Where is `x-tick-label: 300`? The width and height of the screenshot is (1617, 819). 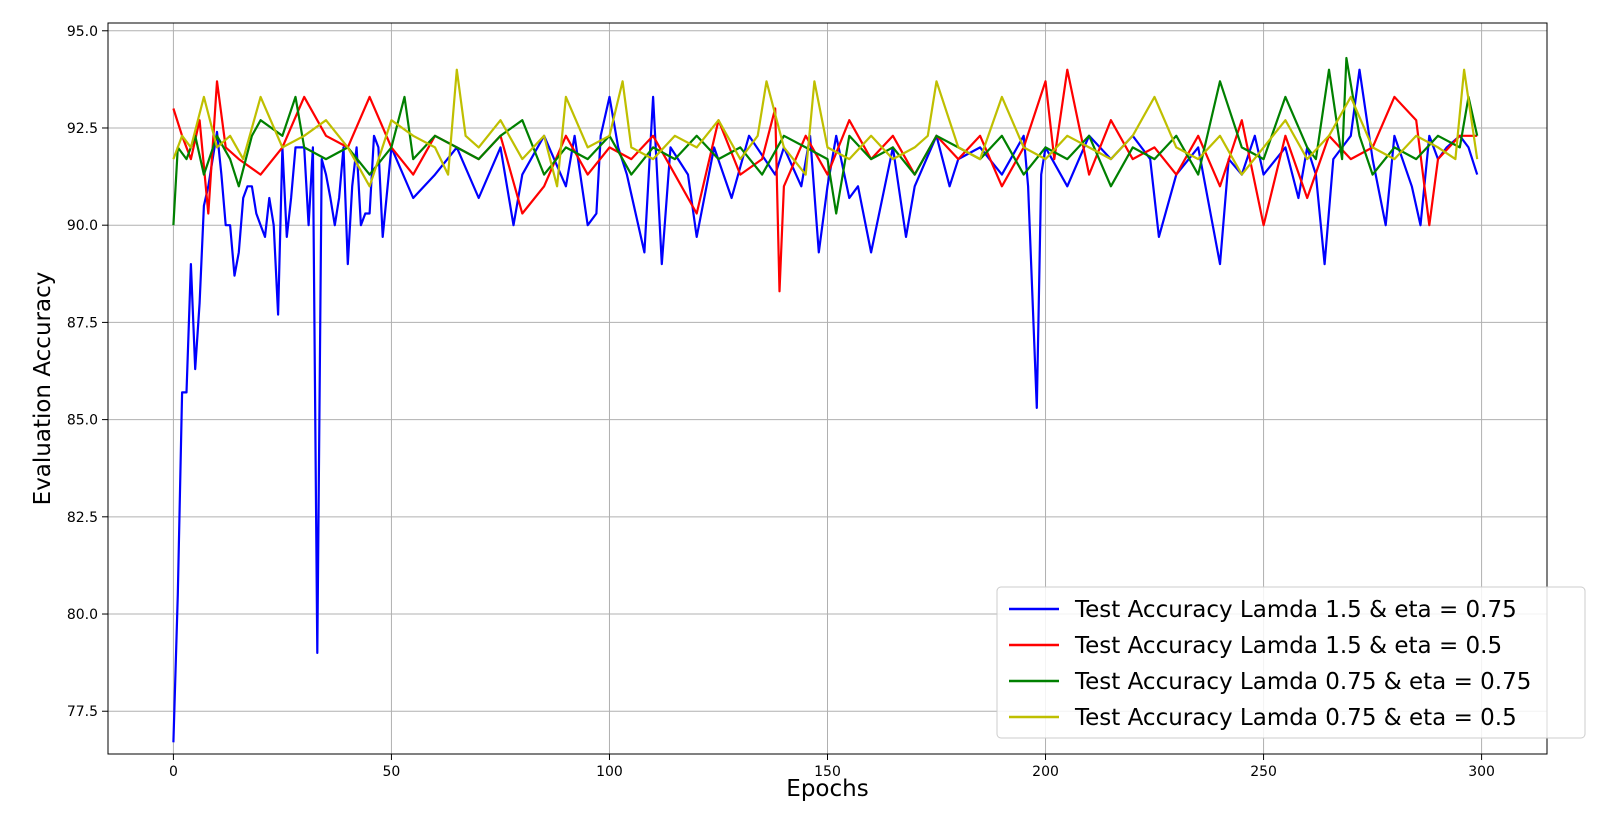 x-tick-label: 300 is located at coordinates (1481, 772).